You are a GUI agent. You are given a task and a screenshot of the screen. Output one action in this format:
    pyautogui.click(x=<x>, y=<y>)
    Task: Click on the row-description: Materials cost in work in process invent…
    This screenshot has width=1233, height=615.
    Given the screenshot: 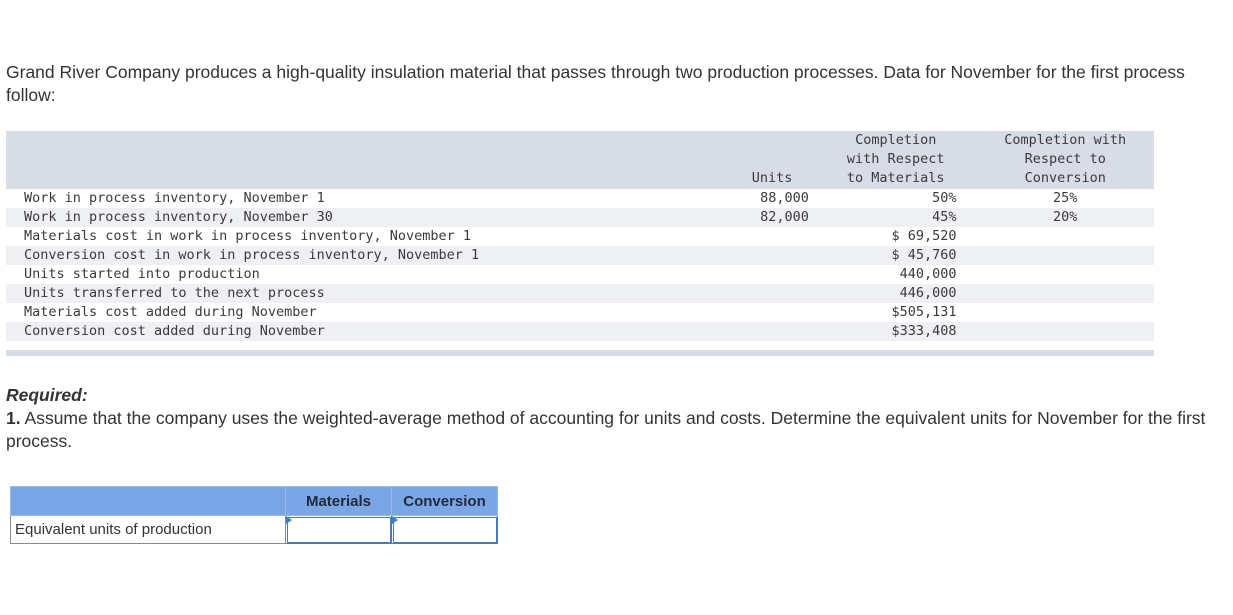 What is the action you would take?
    pyautogui.click(x=368, y=236)
    